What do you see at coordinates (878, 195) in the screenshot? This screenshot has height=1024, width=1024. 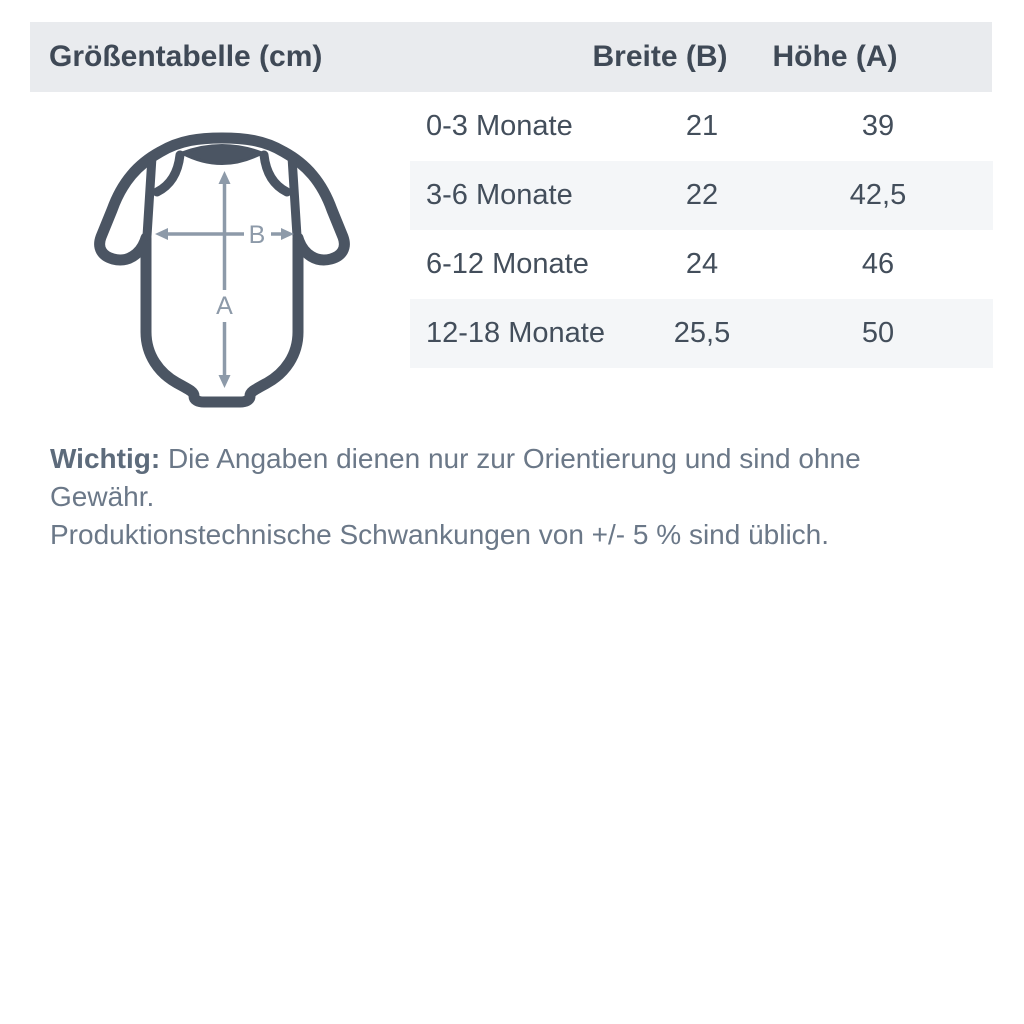 I see `height-value: 42,5` at bounding box center [878, 195].